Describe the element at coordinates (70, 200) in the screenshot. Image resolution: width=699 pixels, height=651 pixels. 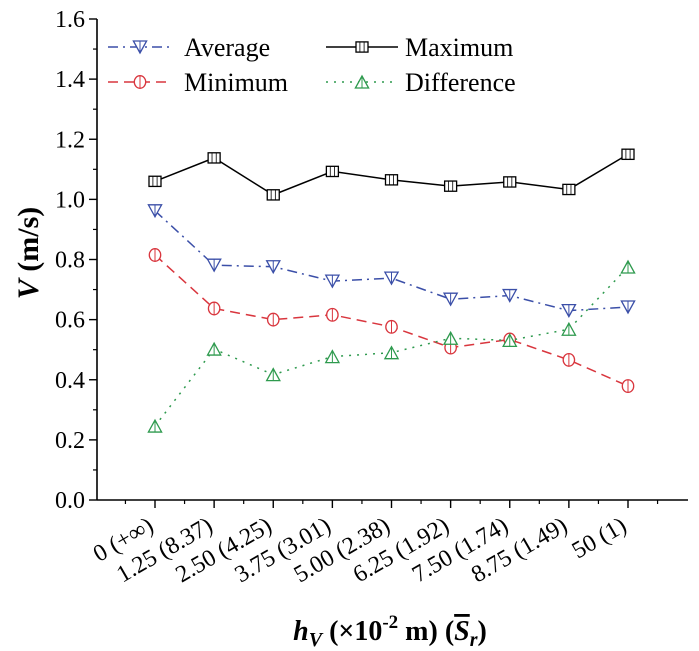
I see `y-tick-label: 1.0` at that location.